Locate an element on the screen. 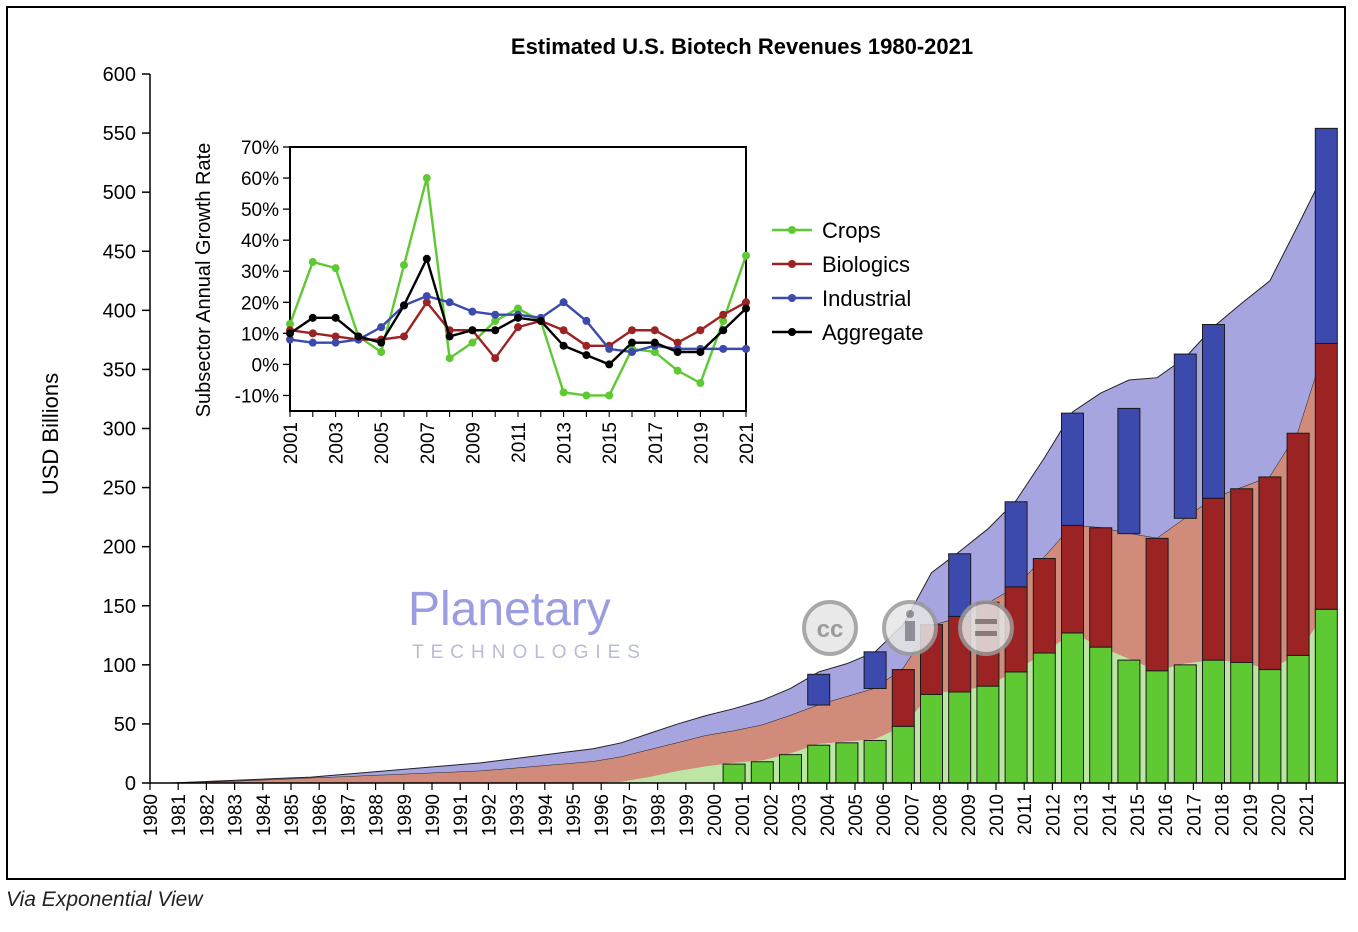 This screenshot has width=1358, height=932. x-tick-label-1985: 1985 is located at coordinates (292, 815).